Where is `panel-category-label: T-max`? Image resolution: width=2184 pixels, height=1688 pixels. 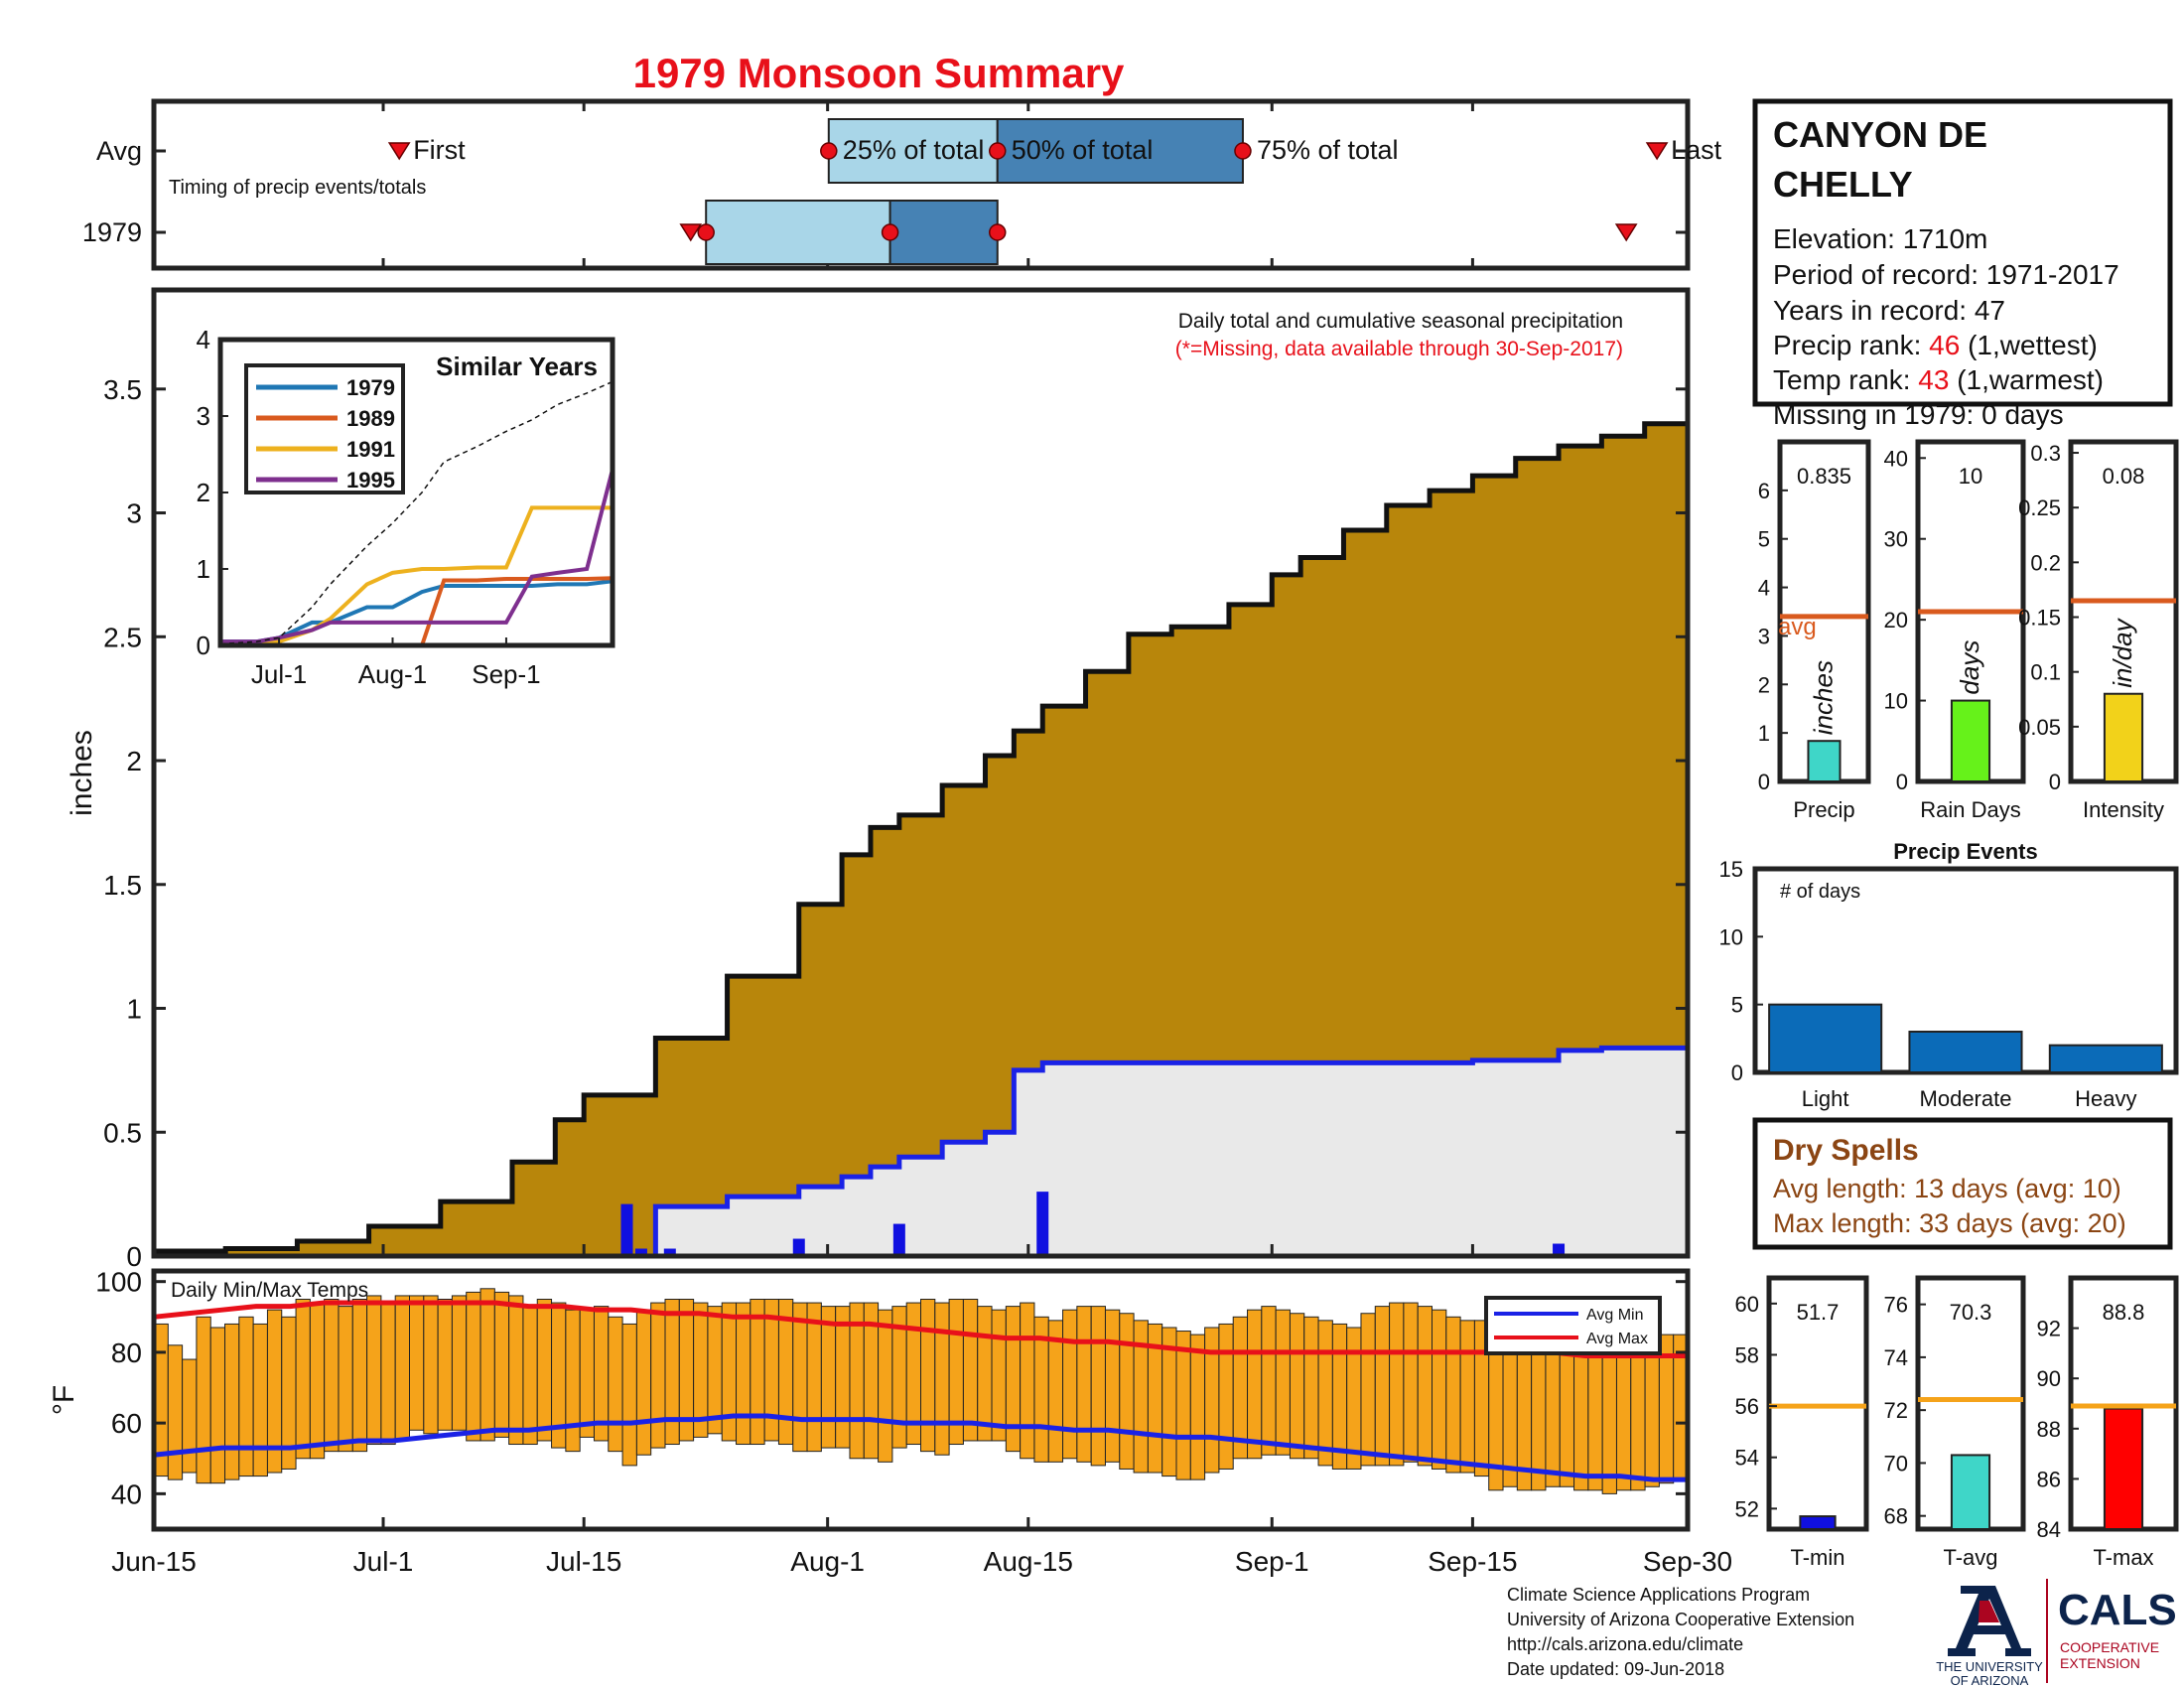 panel-category-label: T-max is located at coordinates (2123, 1557).